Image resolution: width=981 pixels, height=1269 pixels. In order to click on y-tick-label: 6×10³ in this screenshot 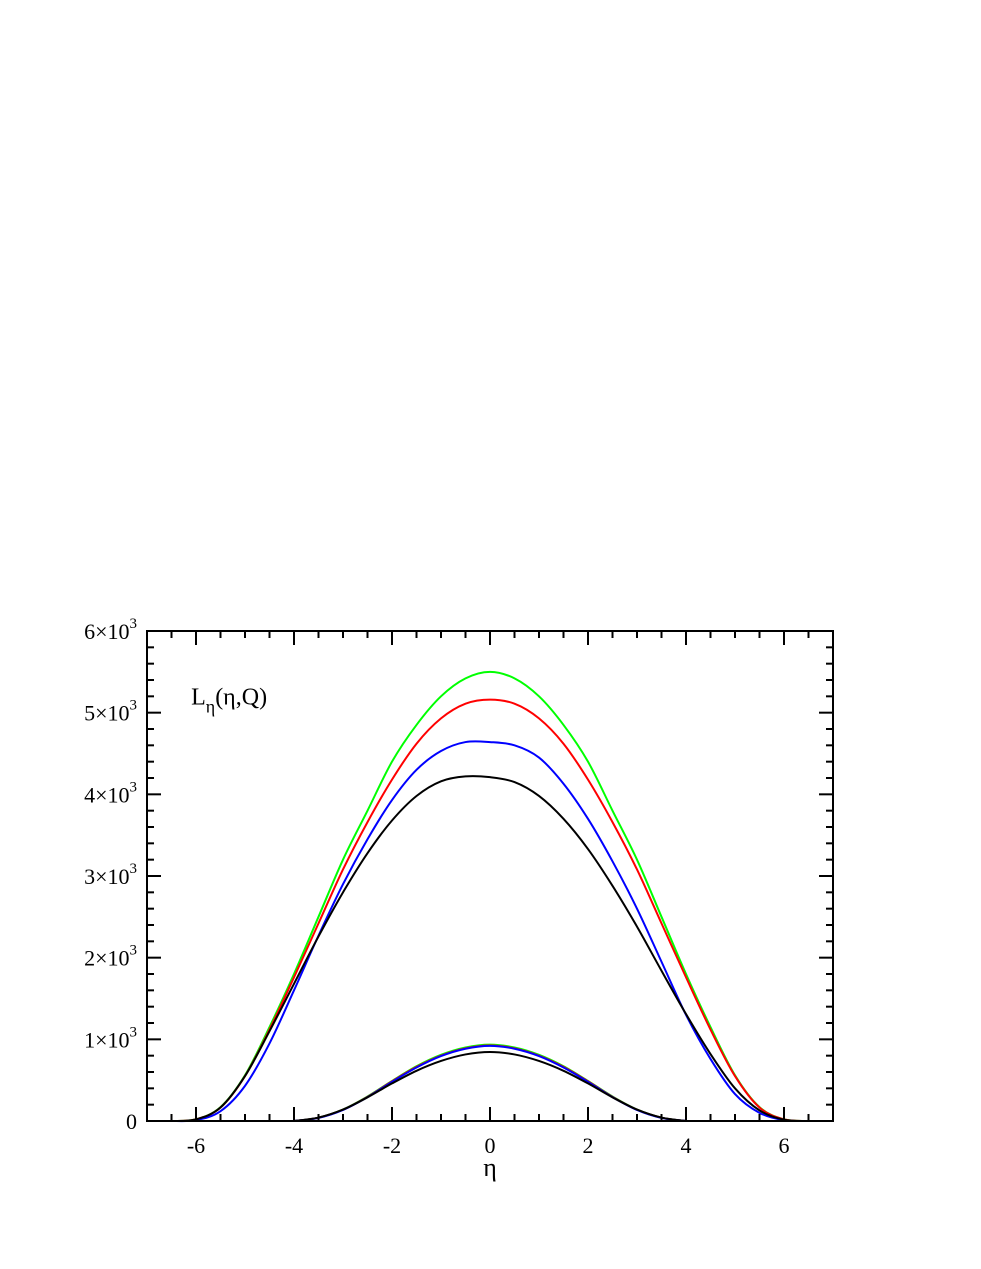, I will do `click(110, 630)`.